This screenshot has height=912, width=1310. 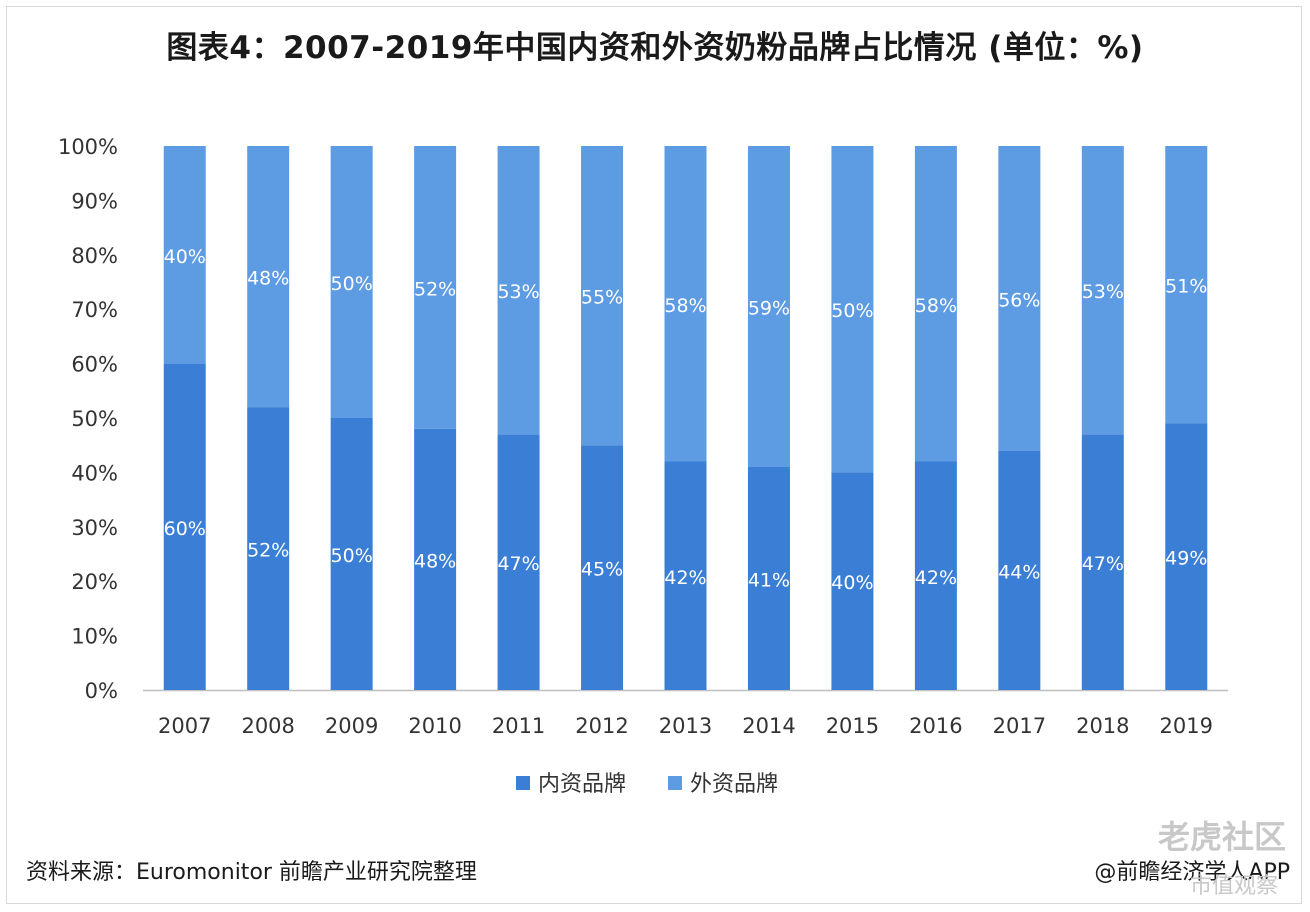 I want to click on bar-foreign-2019, so click(x=1186, y=285).